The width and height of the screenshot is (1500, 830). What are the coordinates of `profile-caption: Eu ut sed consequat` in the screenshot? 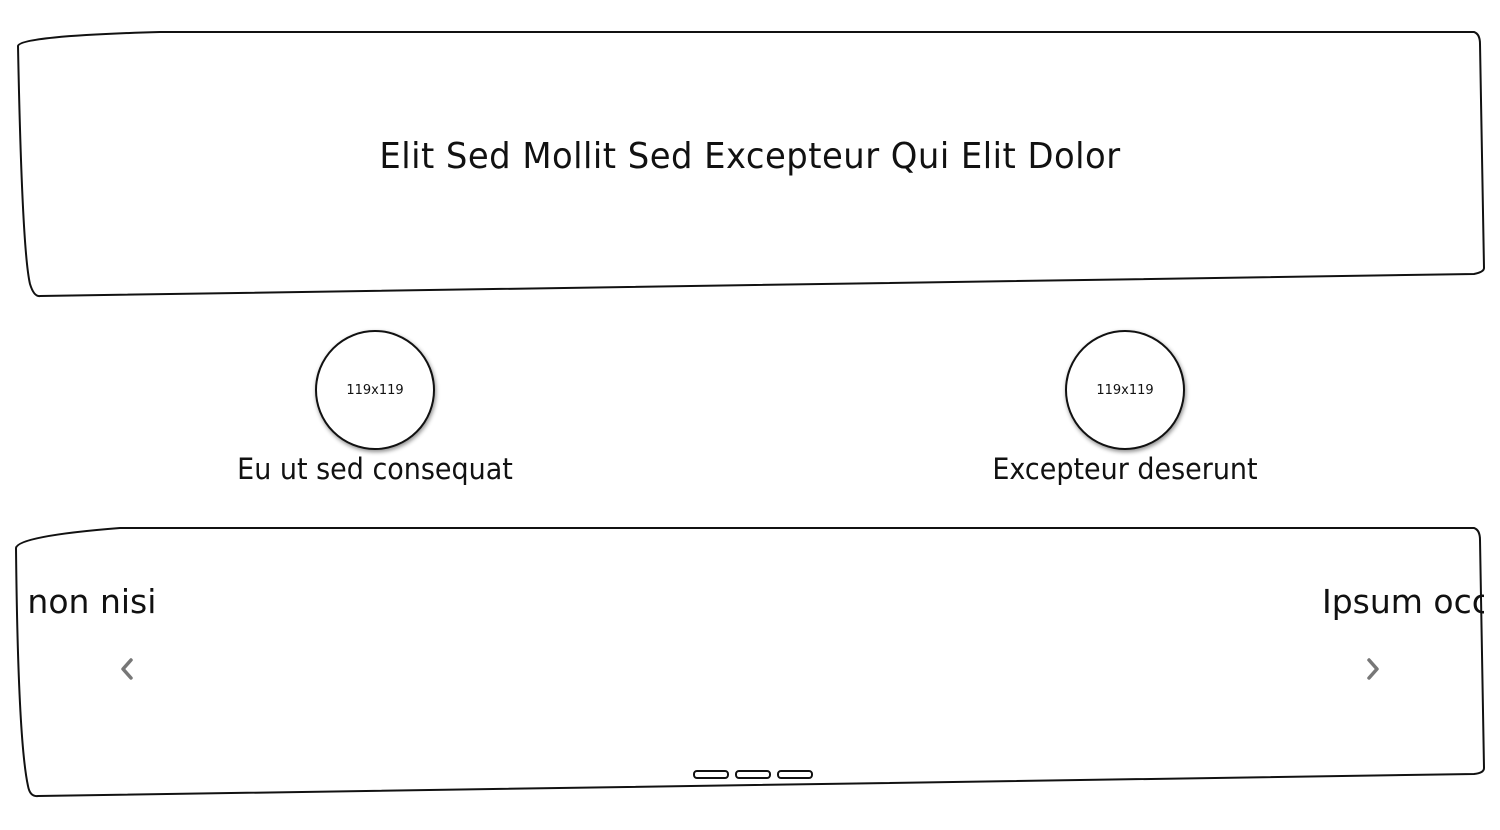 It's located at (375, 469).